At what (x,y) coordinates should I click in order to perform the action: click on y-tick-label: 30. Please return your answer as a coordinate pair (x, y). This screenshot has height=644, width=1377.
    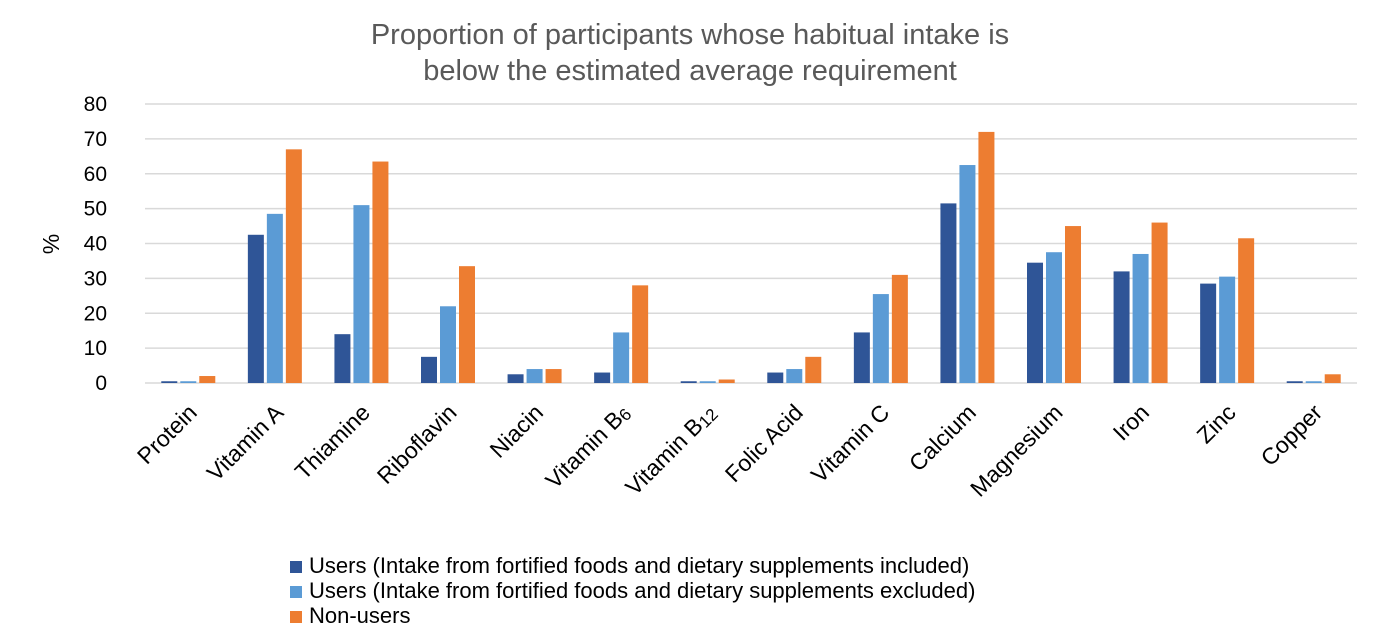
    Looking at the image, I should click on (95, 278).